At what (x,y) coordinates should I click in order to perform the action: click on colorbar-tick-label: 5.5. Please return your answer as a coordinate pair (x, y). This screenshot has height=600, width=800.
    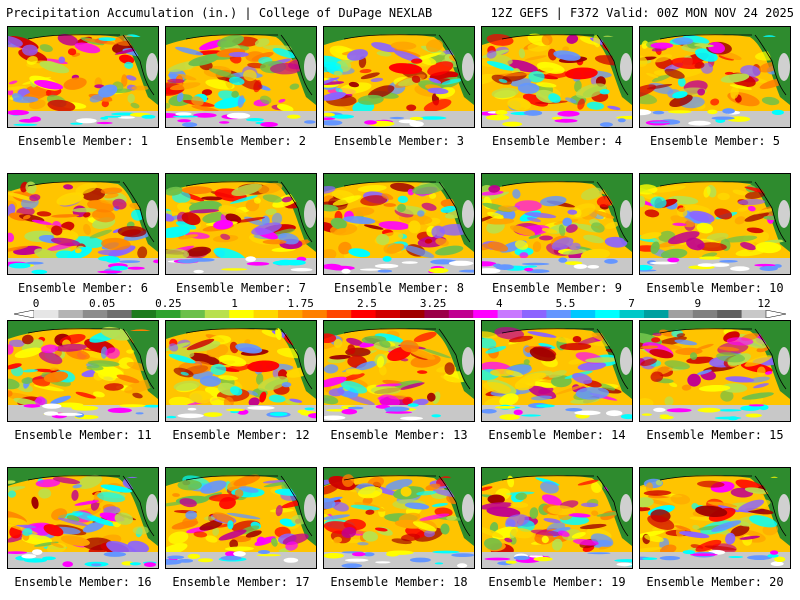
    Looking at the image, I should click on (565, 303).